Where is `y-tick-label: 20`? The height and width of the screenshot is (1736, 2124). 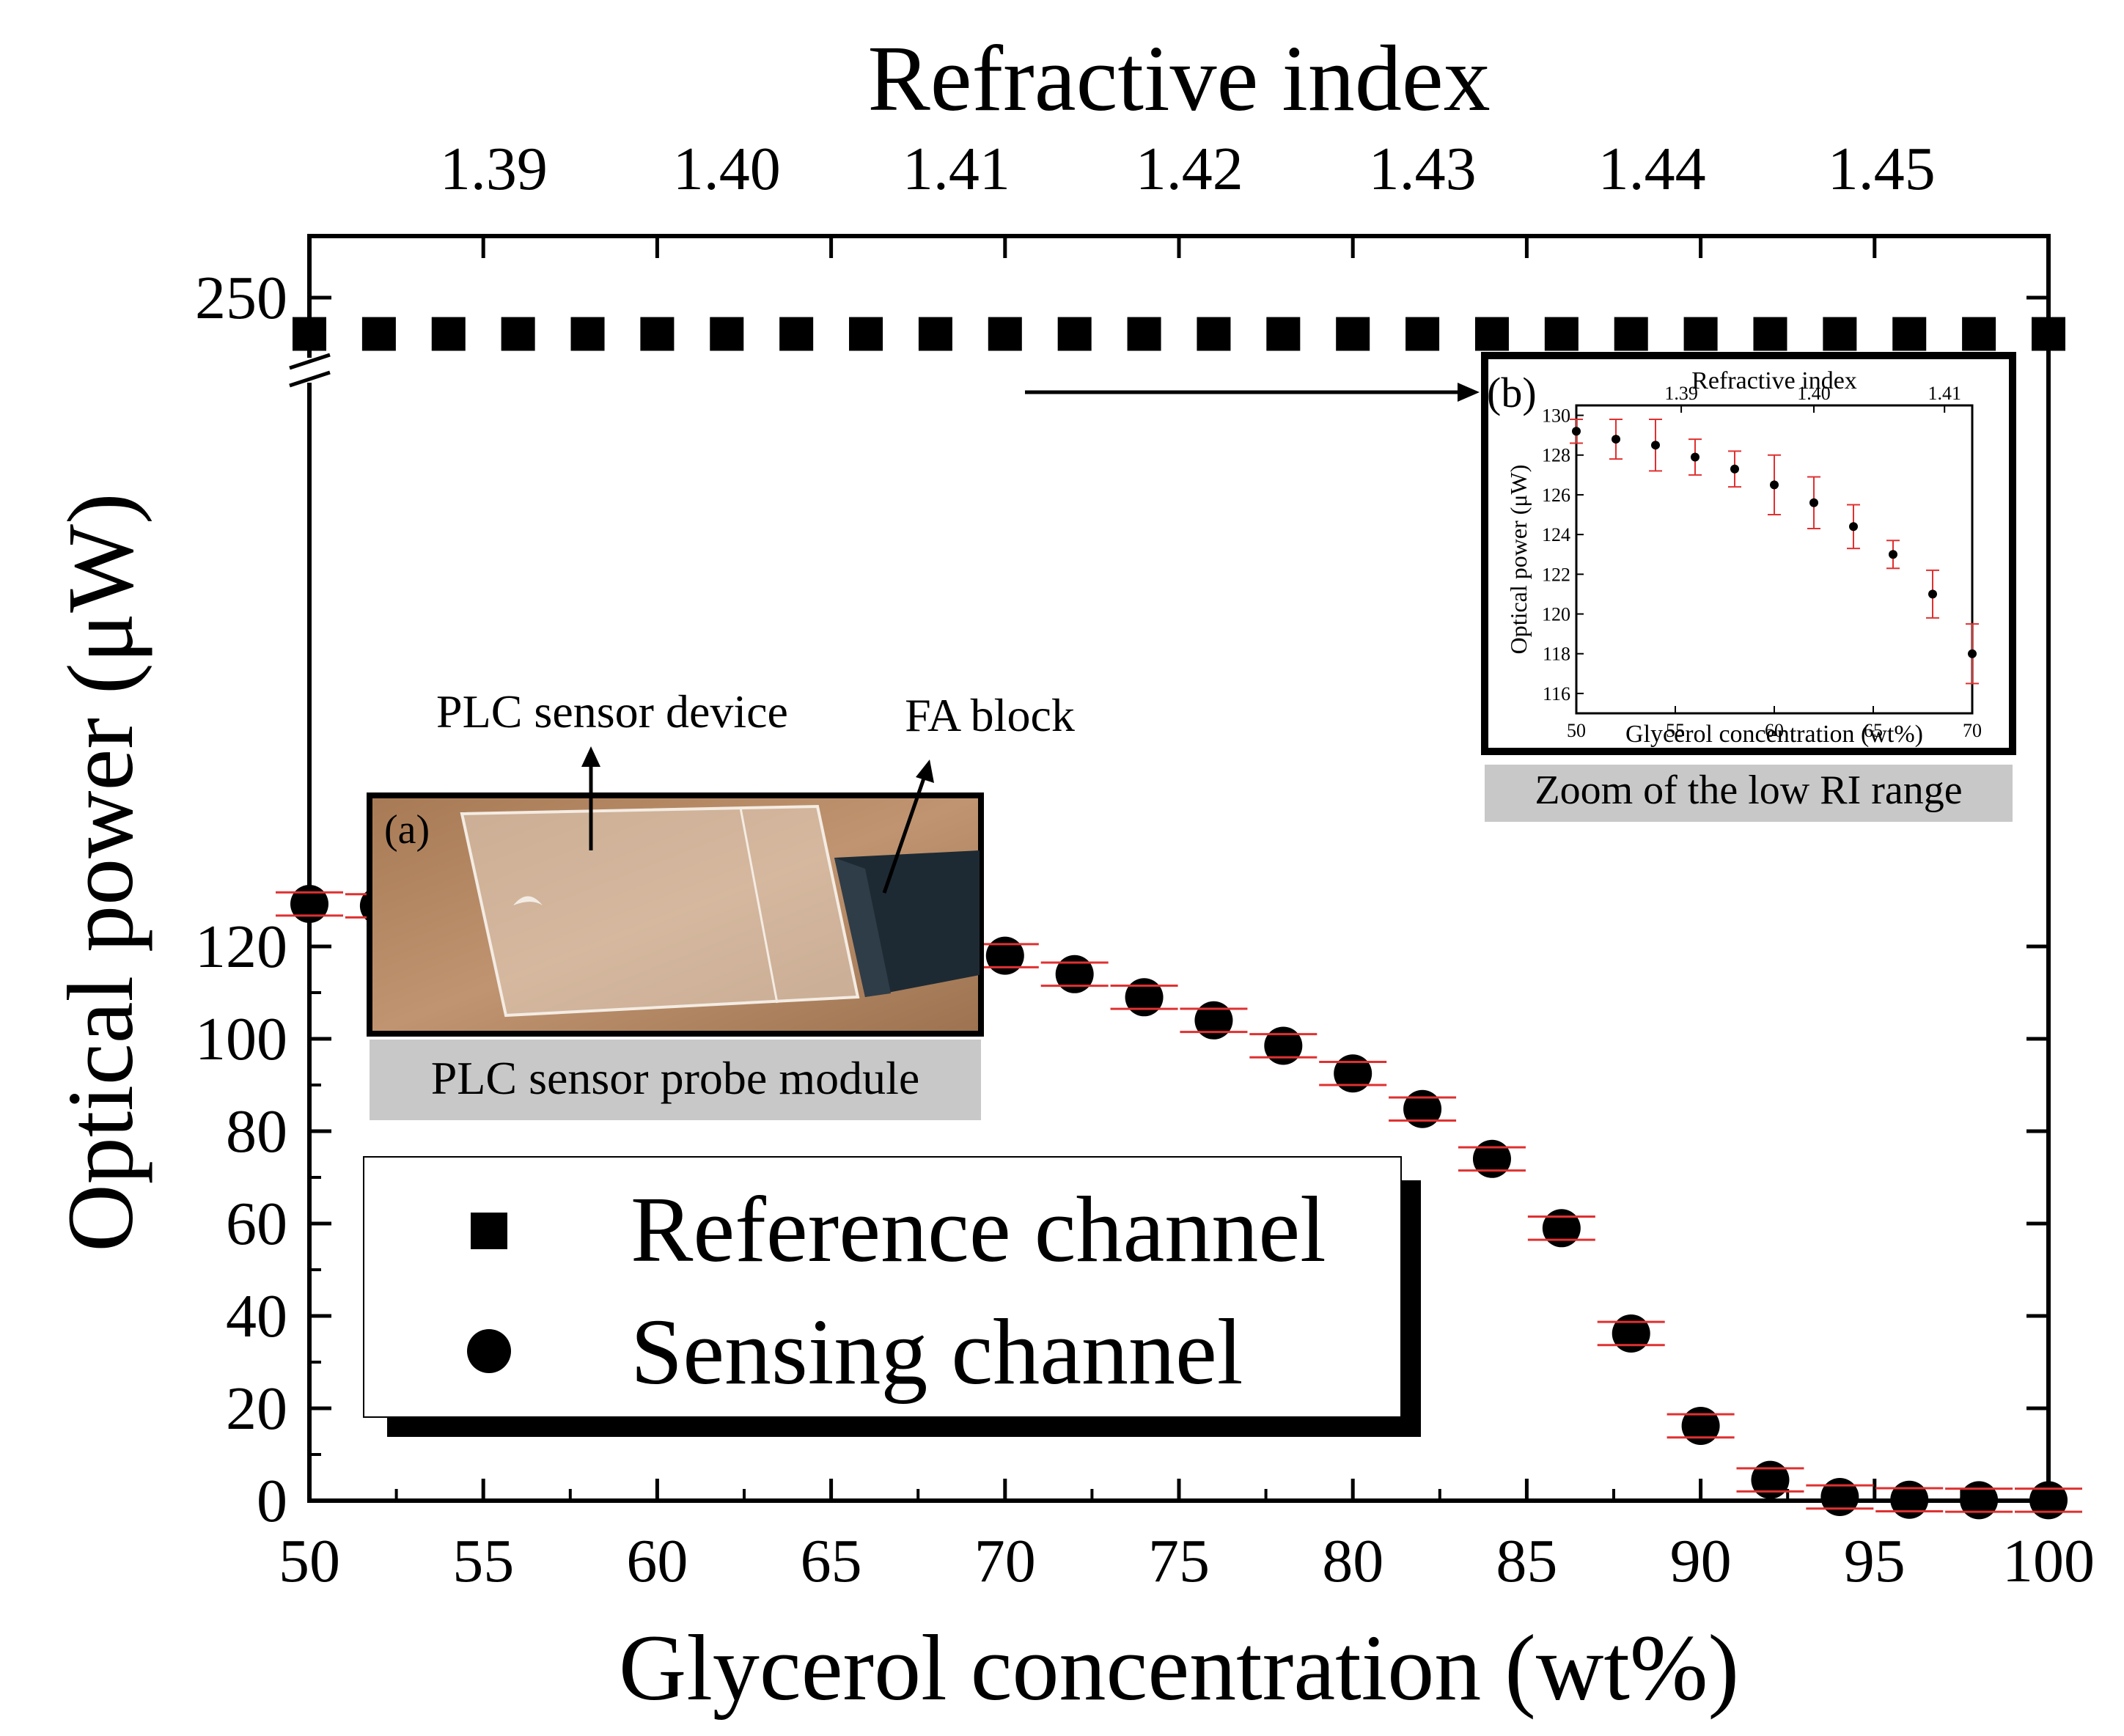
y-tick-label: 20 is located at coordinates (256, 1409).